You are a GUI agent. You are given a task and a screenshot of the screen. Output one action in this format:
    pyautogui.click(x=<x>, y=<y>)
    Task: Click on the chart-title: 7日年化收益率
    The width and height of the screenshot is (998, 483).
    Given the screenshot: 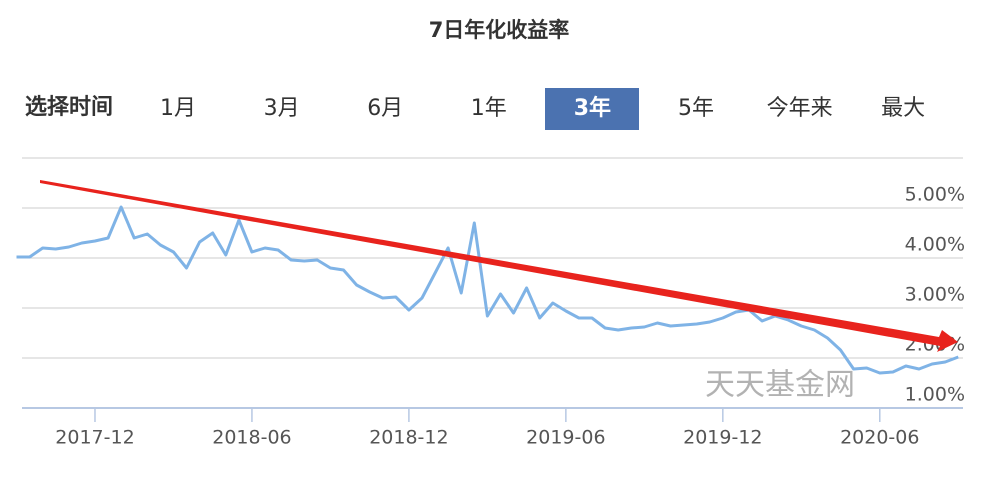 What is the action you would take?
    pyautogui.click(x=499, y=30)
    